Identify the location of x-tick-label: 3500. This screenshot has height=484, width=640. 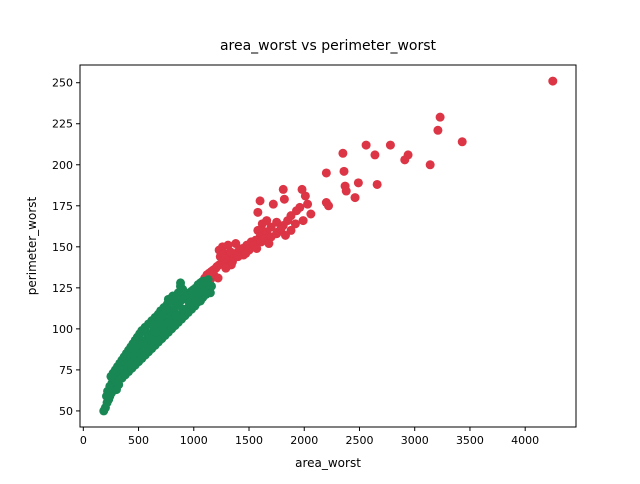
(470, 440).